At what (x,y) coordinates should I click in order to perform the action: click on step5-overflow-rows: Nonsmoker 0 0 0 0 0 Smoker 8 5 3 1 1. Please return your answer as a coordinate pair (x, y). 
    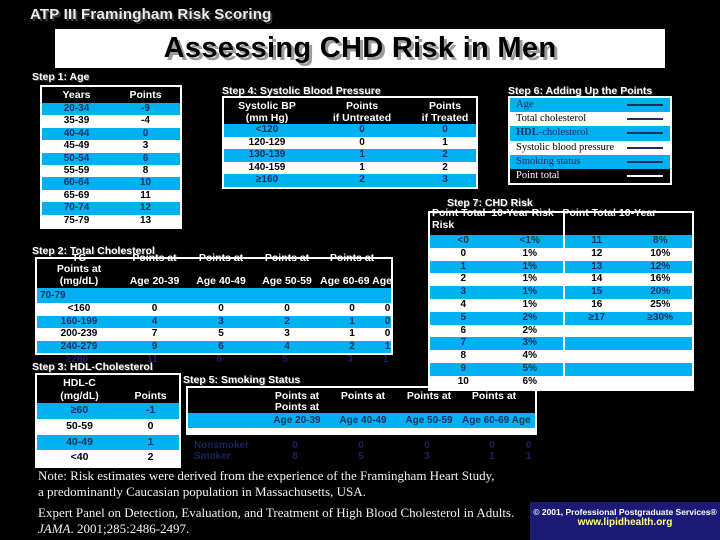
    Looking at the image, I should click on (359, 451).